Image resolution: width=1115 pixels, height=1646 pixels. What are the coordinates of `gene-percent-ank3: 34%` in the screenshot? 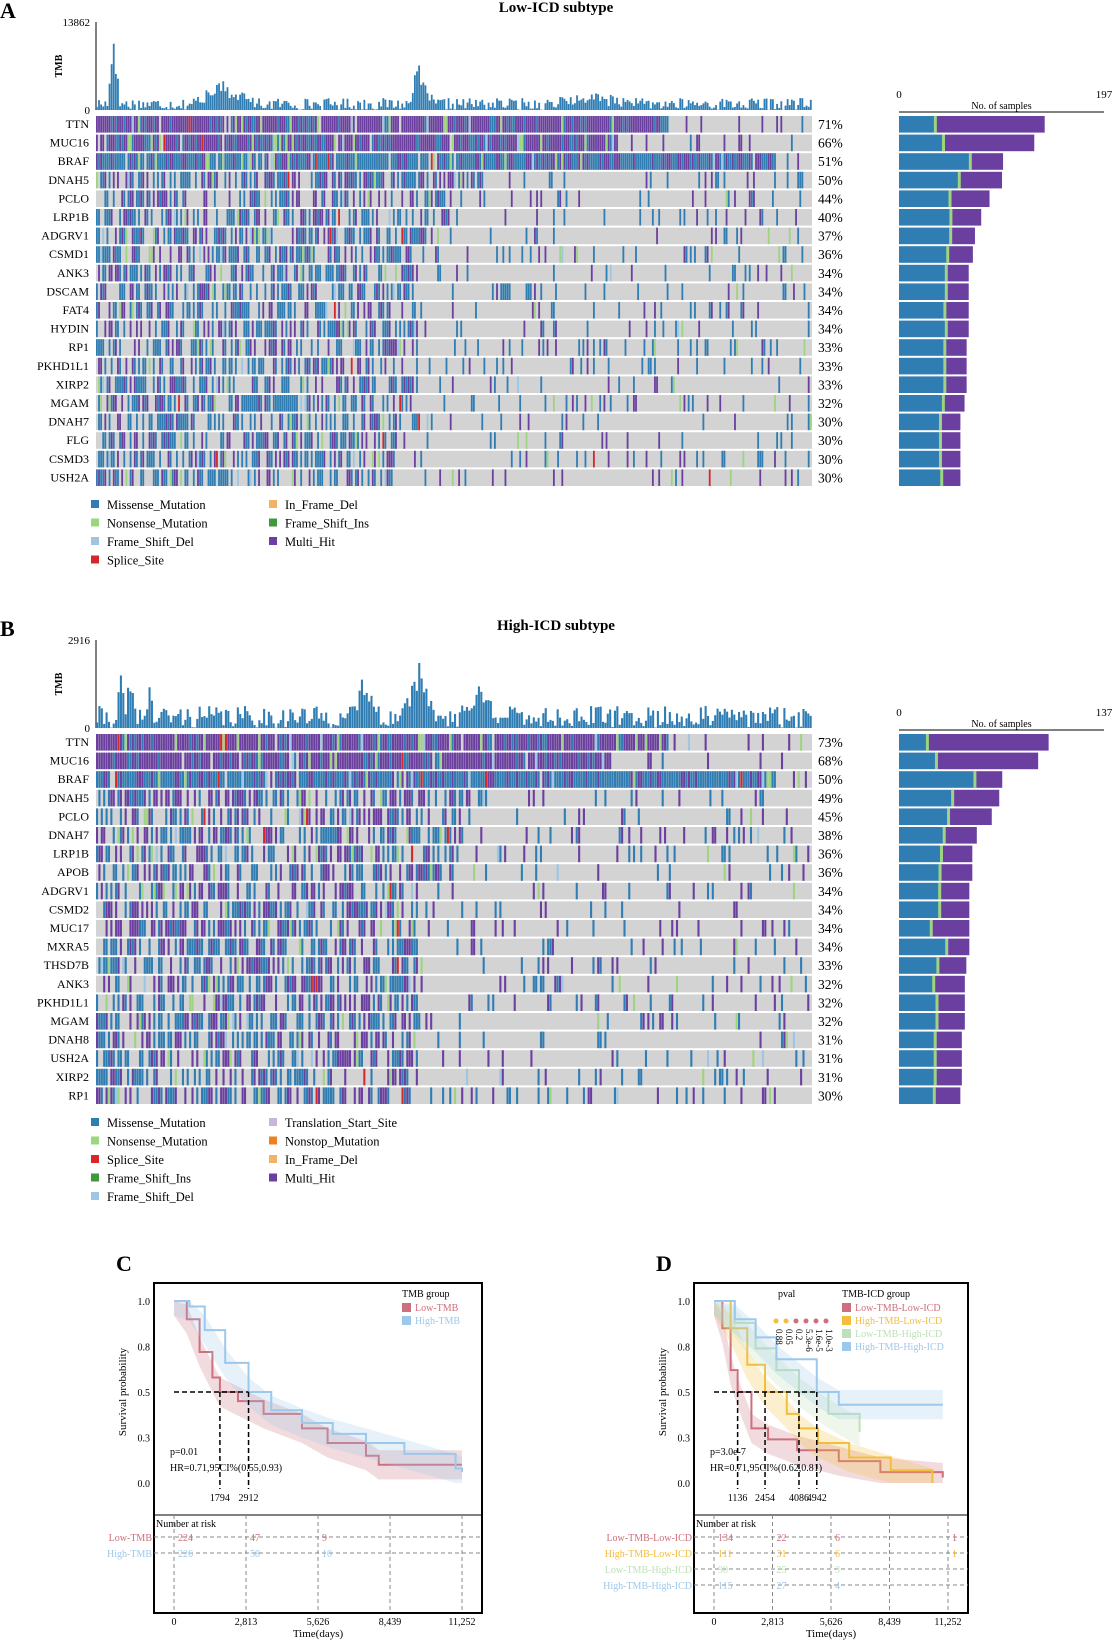 It's located at (830, 273).